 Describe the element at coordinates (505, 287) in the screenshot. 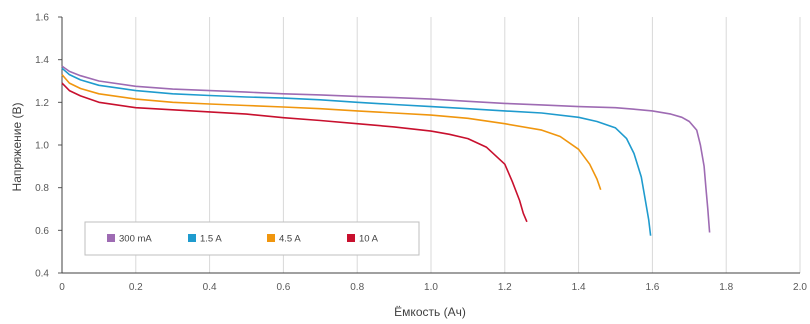

I see `x-tick-label: 1.2` at that location.